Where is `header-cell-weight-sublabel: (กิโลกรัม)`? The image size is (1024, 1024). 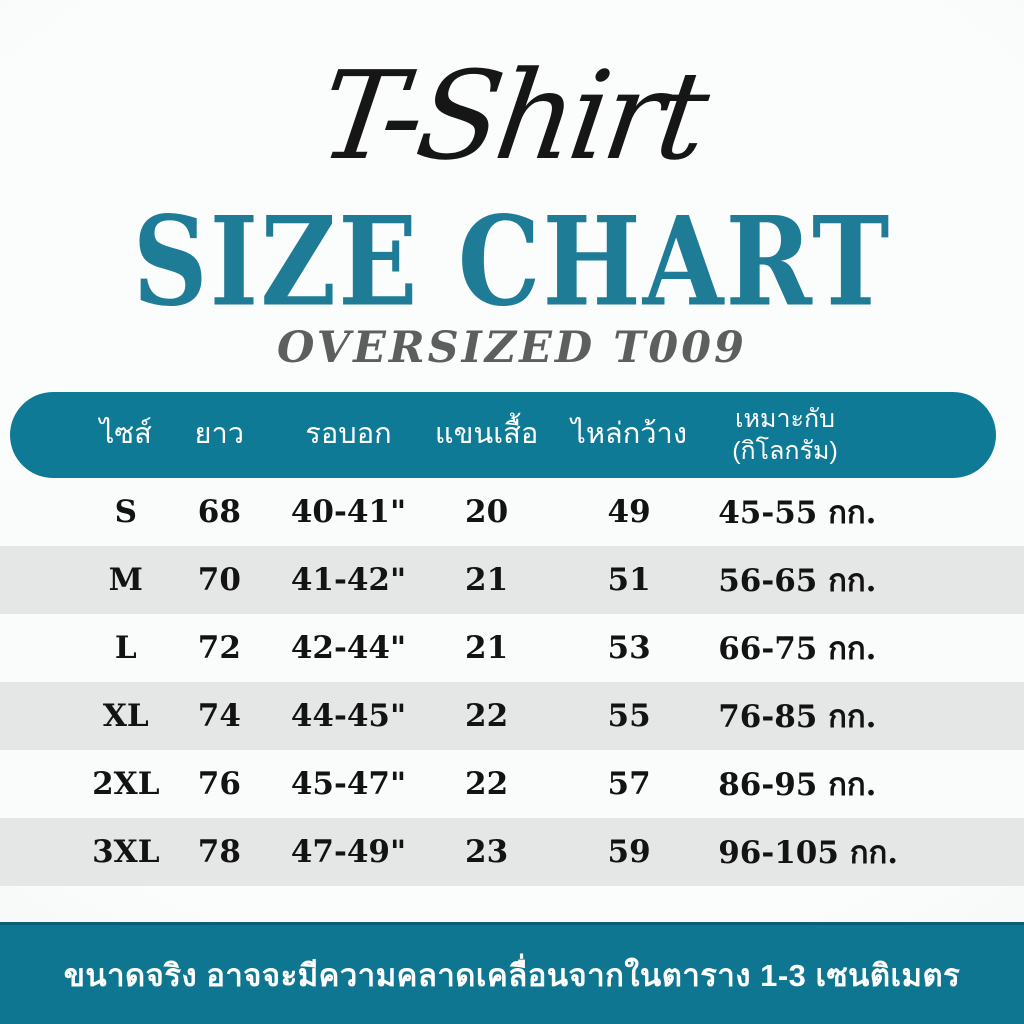
header-cell-weight-sublabel: (กิโลกรัม) is located at coordinates (785, 451).